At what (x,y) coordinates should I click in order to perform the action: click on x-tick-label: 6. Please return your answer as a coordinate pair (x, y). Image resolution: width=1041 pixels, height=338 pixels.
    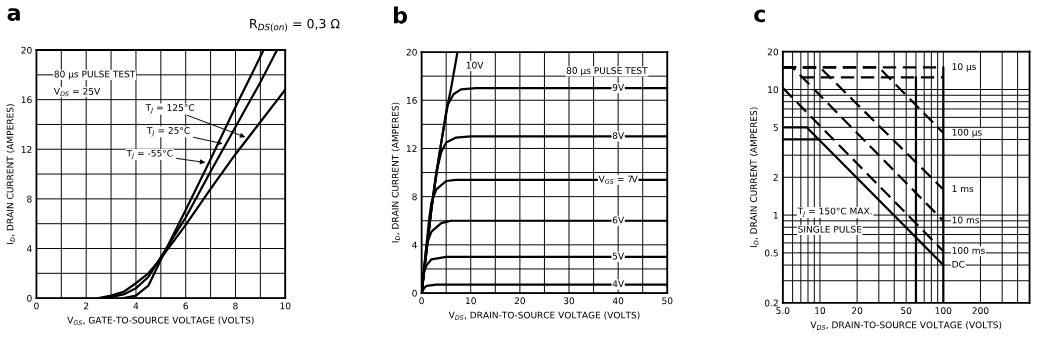
    Looking at the image, I should click on (186, 306).